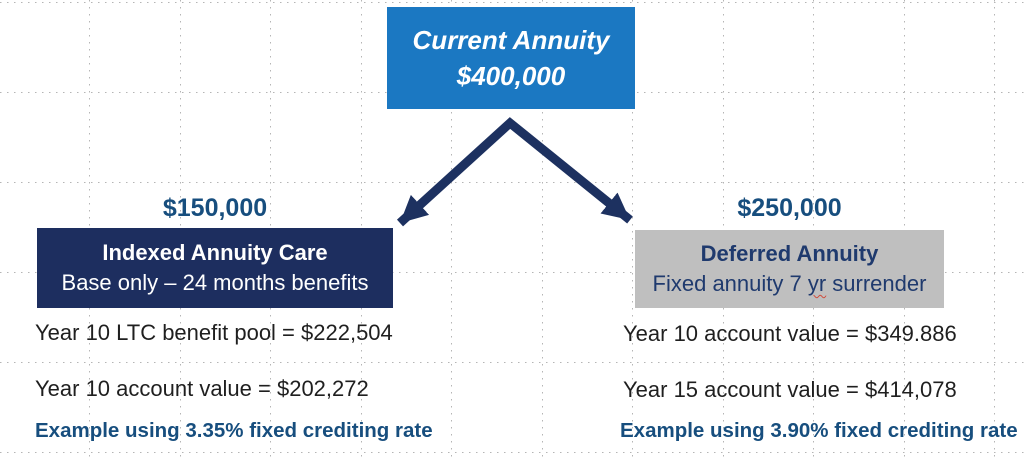 The image size is (1024, 462). What do you see at coordinates (215, 252) in the screenshot?
I see `indexed-annuity-care-title: Indexed Annuity Care` at bounding box center [215, 252].